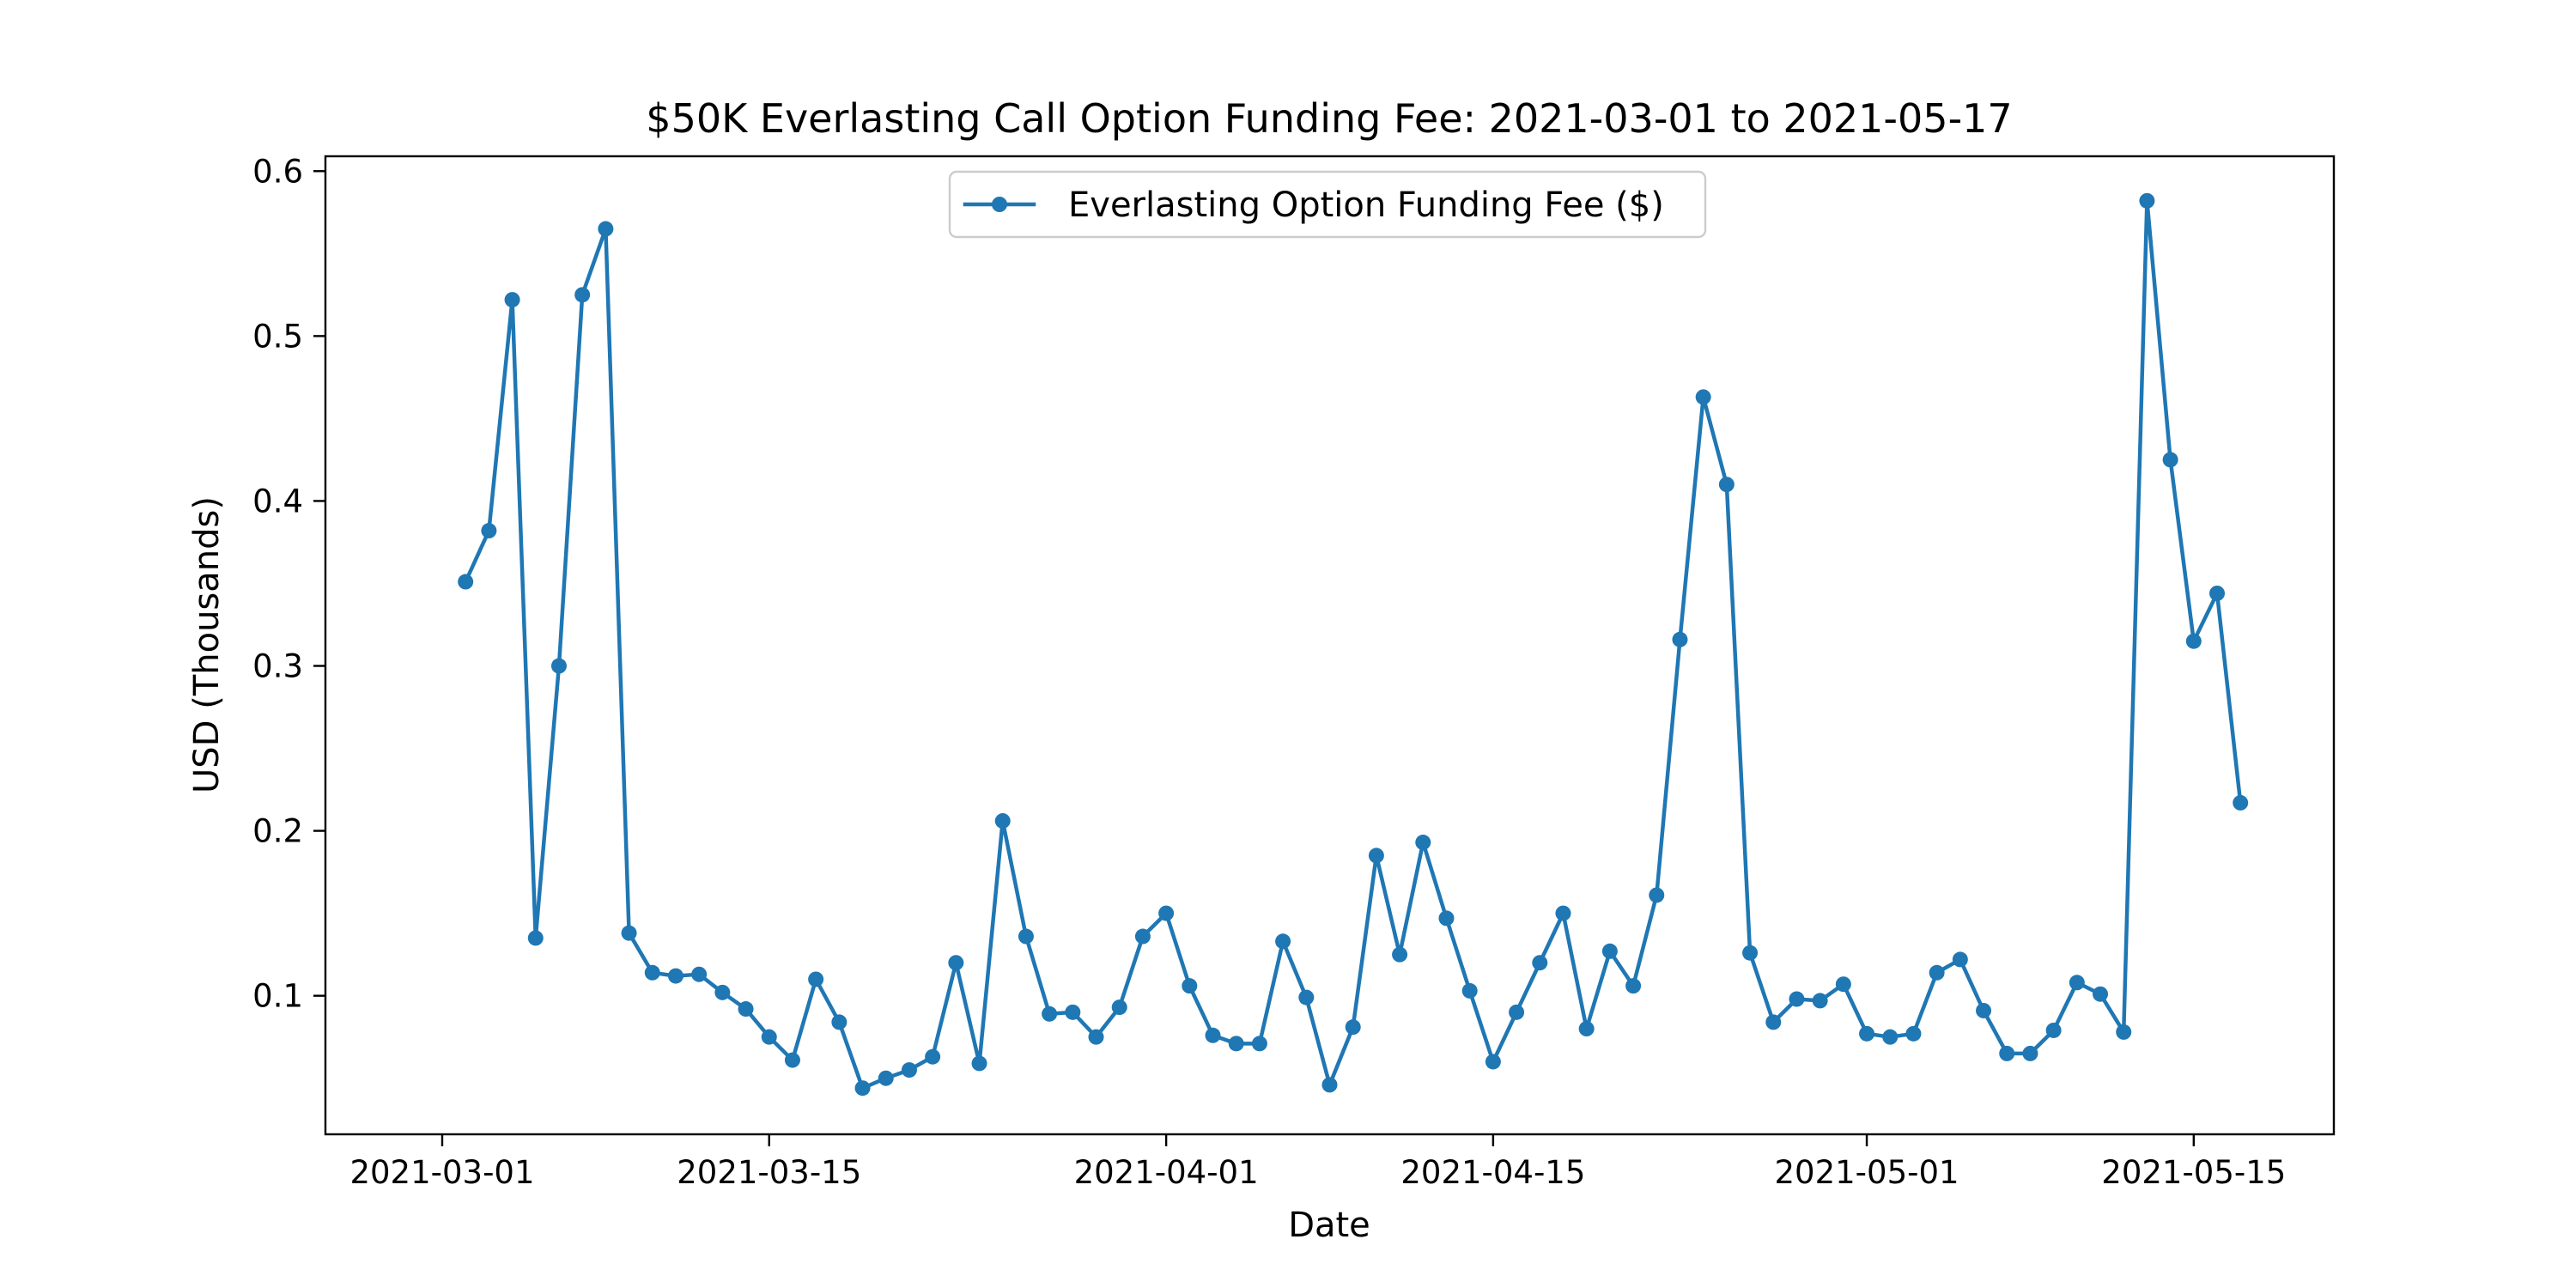  What do you see at coordinates (278, 832) in the screenshot?
I see `y-tick-label: 0.2` at bounding box center [278, 832].